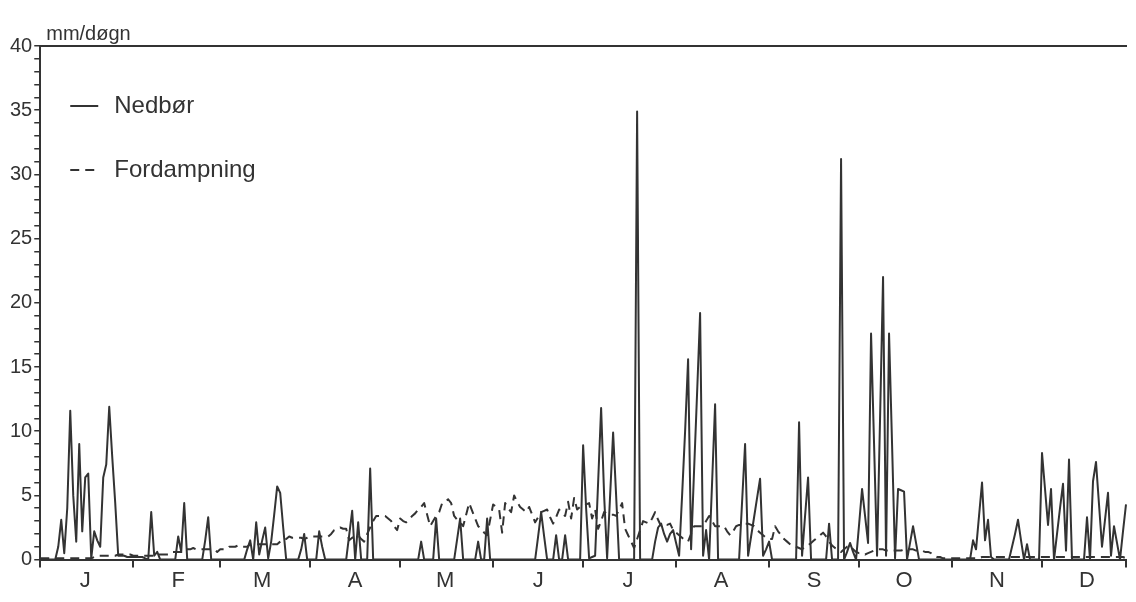 This screenshot has height=602, width=1136. I want to click on y-axis-title: mm/døgn, so click(88, 32).